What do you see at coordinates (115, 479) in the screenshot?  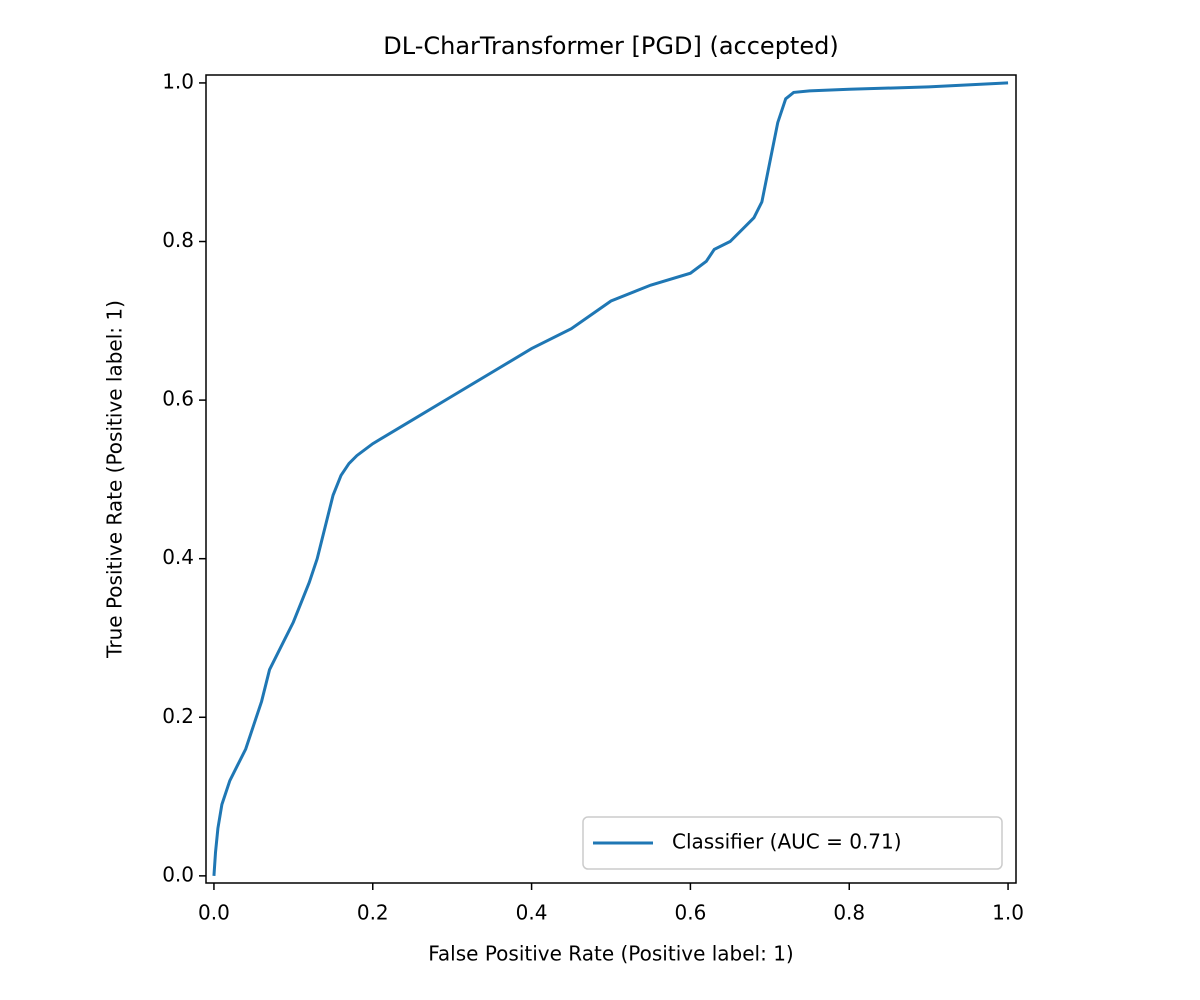 I see `y-axis-label: True Positive Rate (Positive label: 1)` at bounding box center [115, 479].